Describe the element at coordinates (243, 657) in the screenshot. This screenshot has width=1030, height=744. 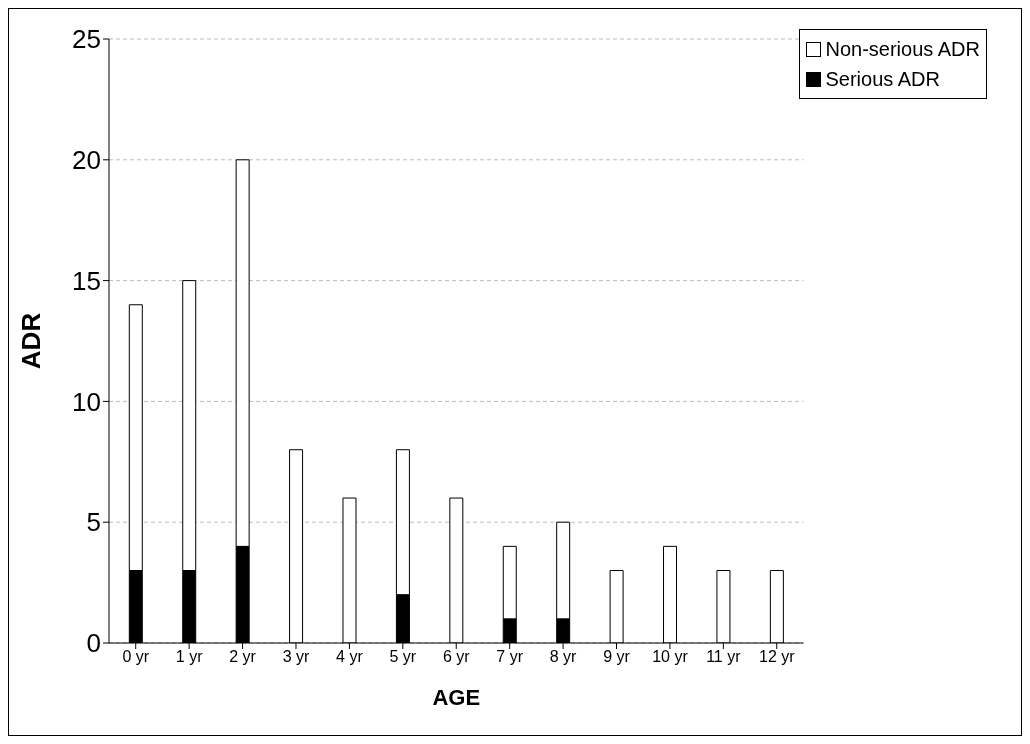
I see `x-tick-label: 2 yr` at that location.